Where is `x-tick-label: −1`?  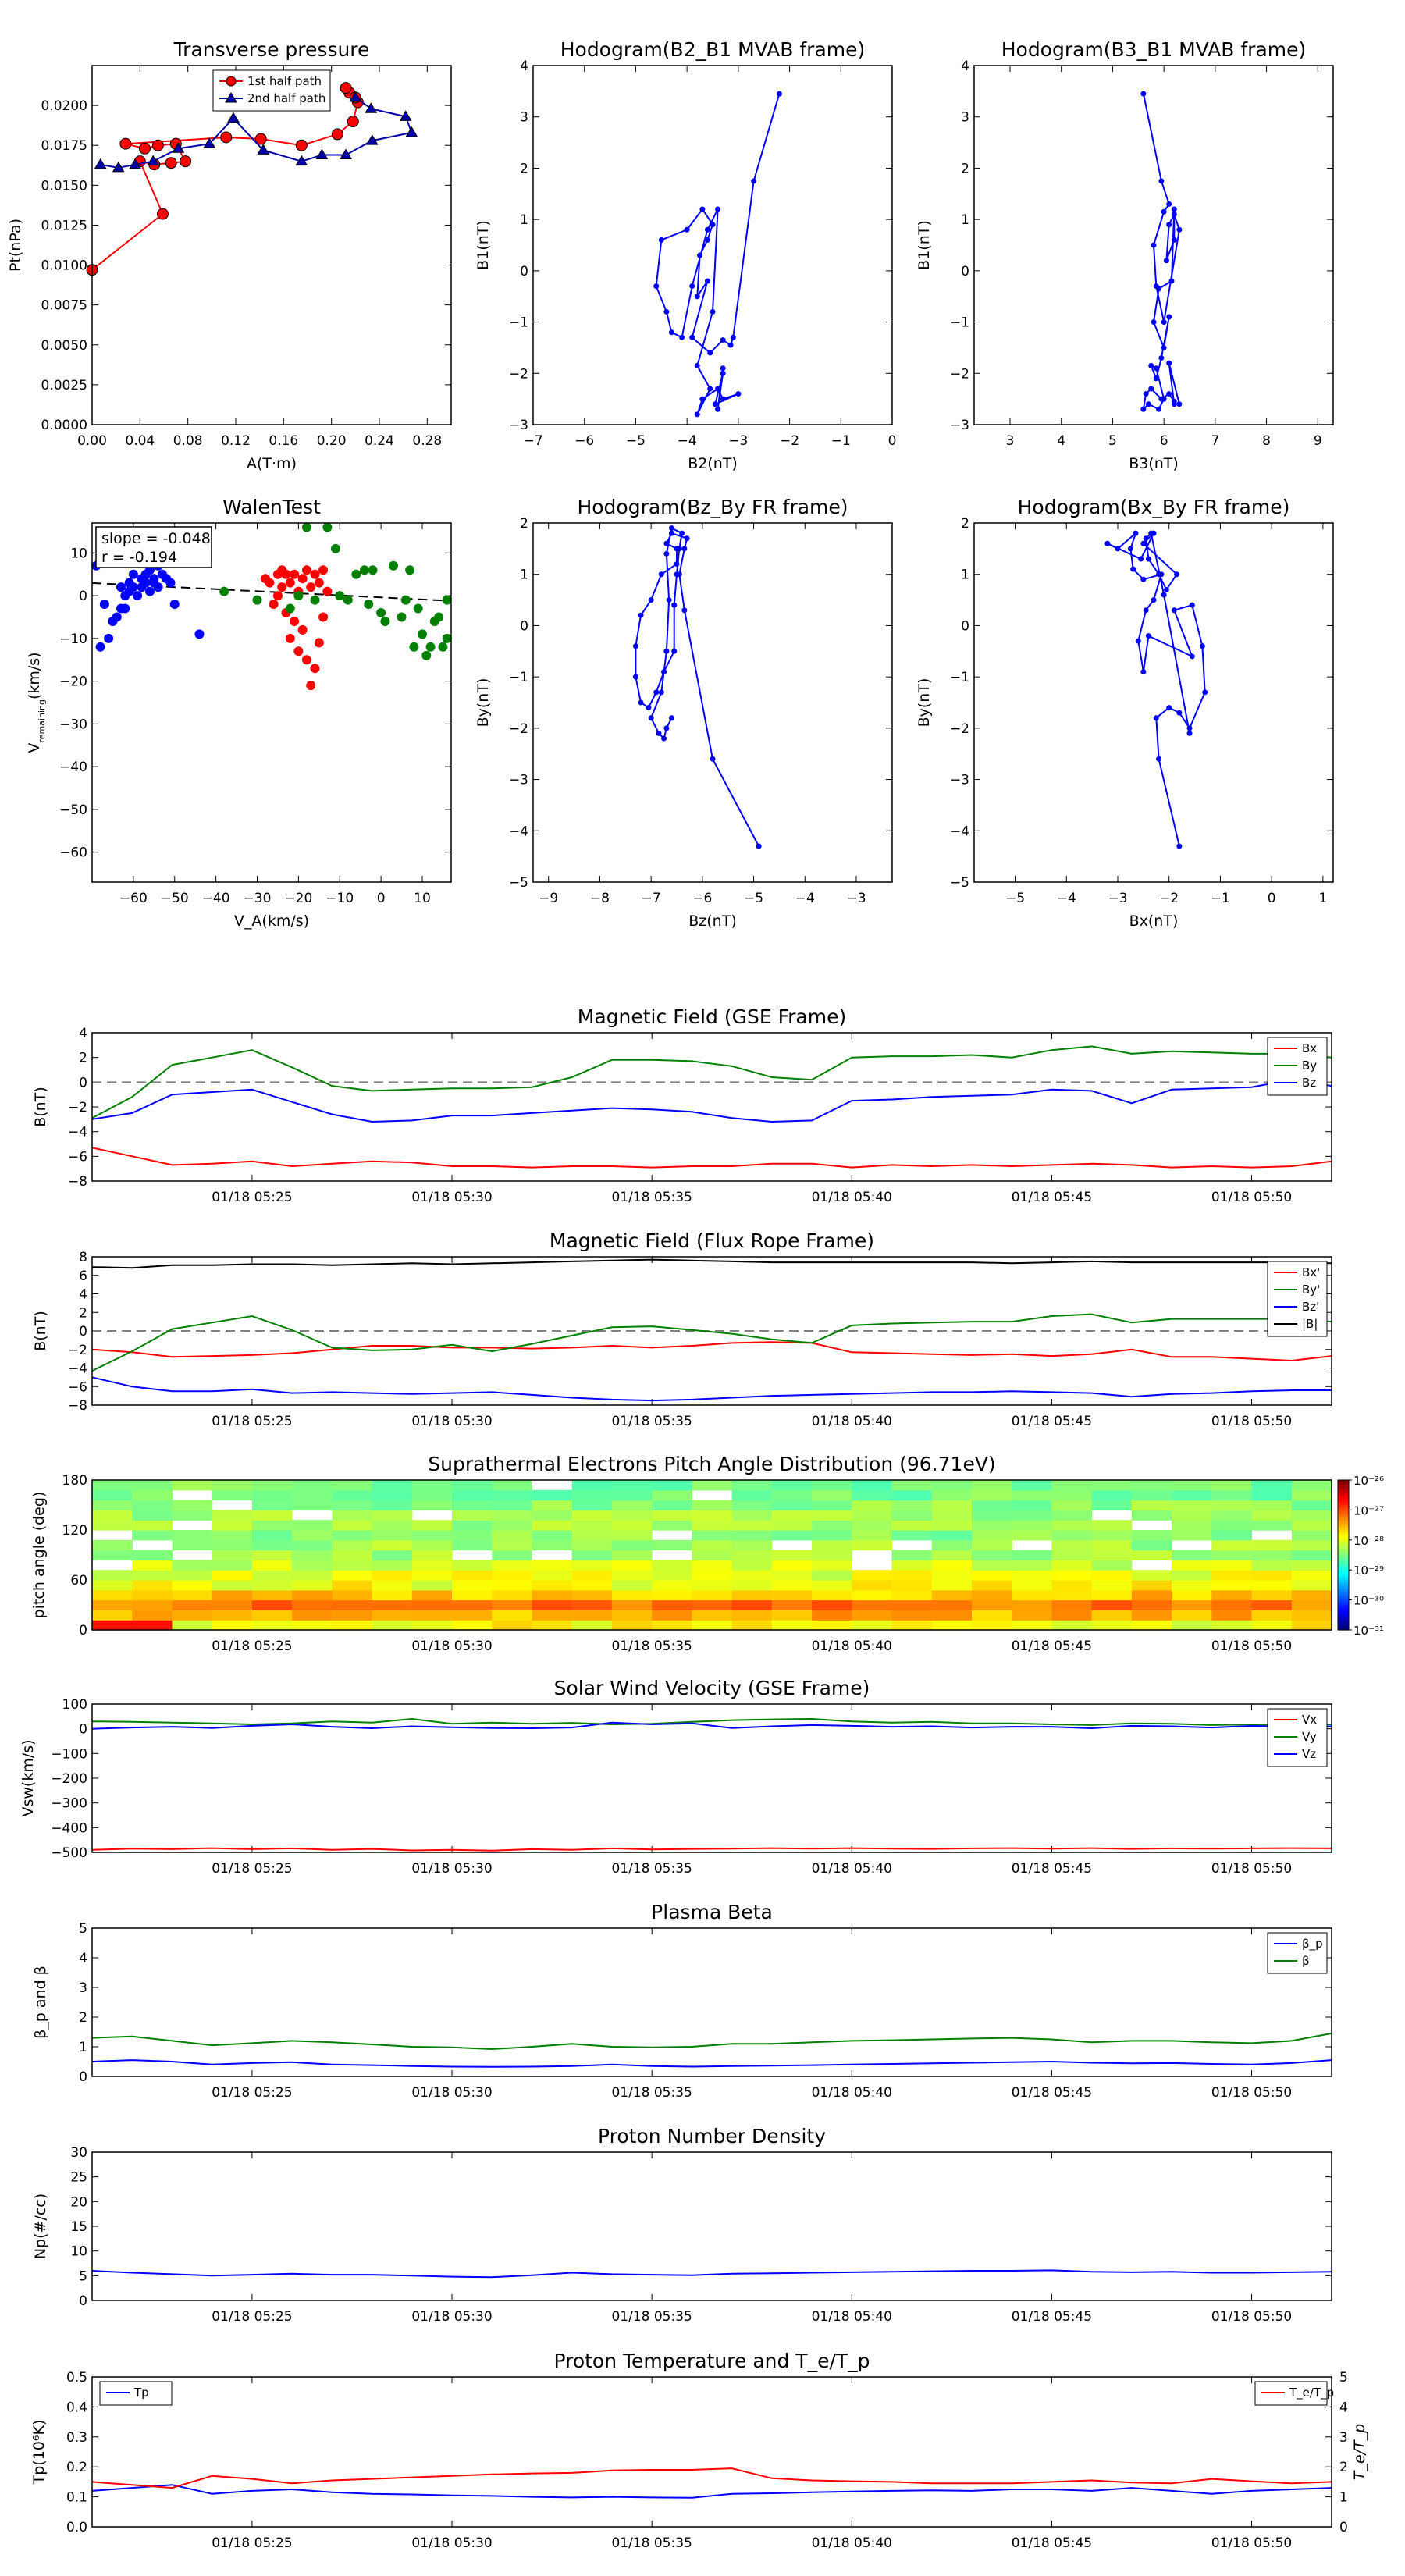 x-tick-label: −1 is located at coordinates (841, 441).